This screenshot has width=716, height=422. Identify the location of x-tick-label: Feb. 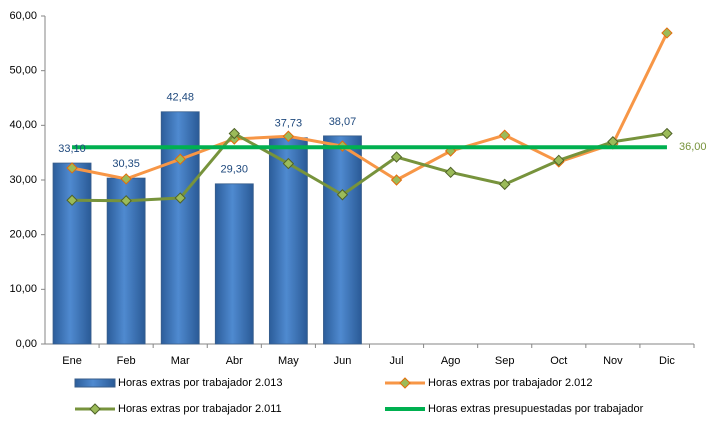
(126, 361).